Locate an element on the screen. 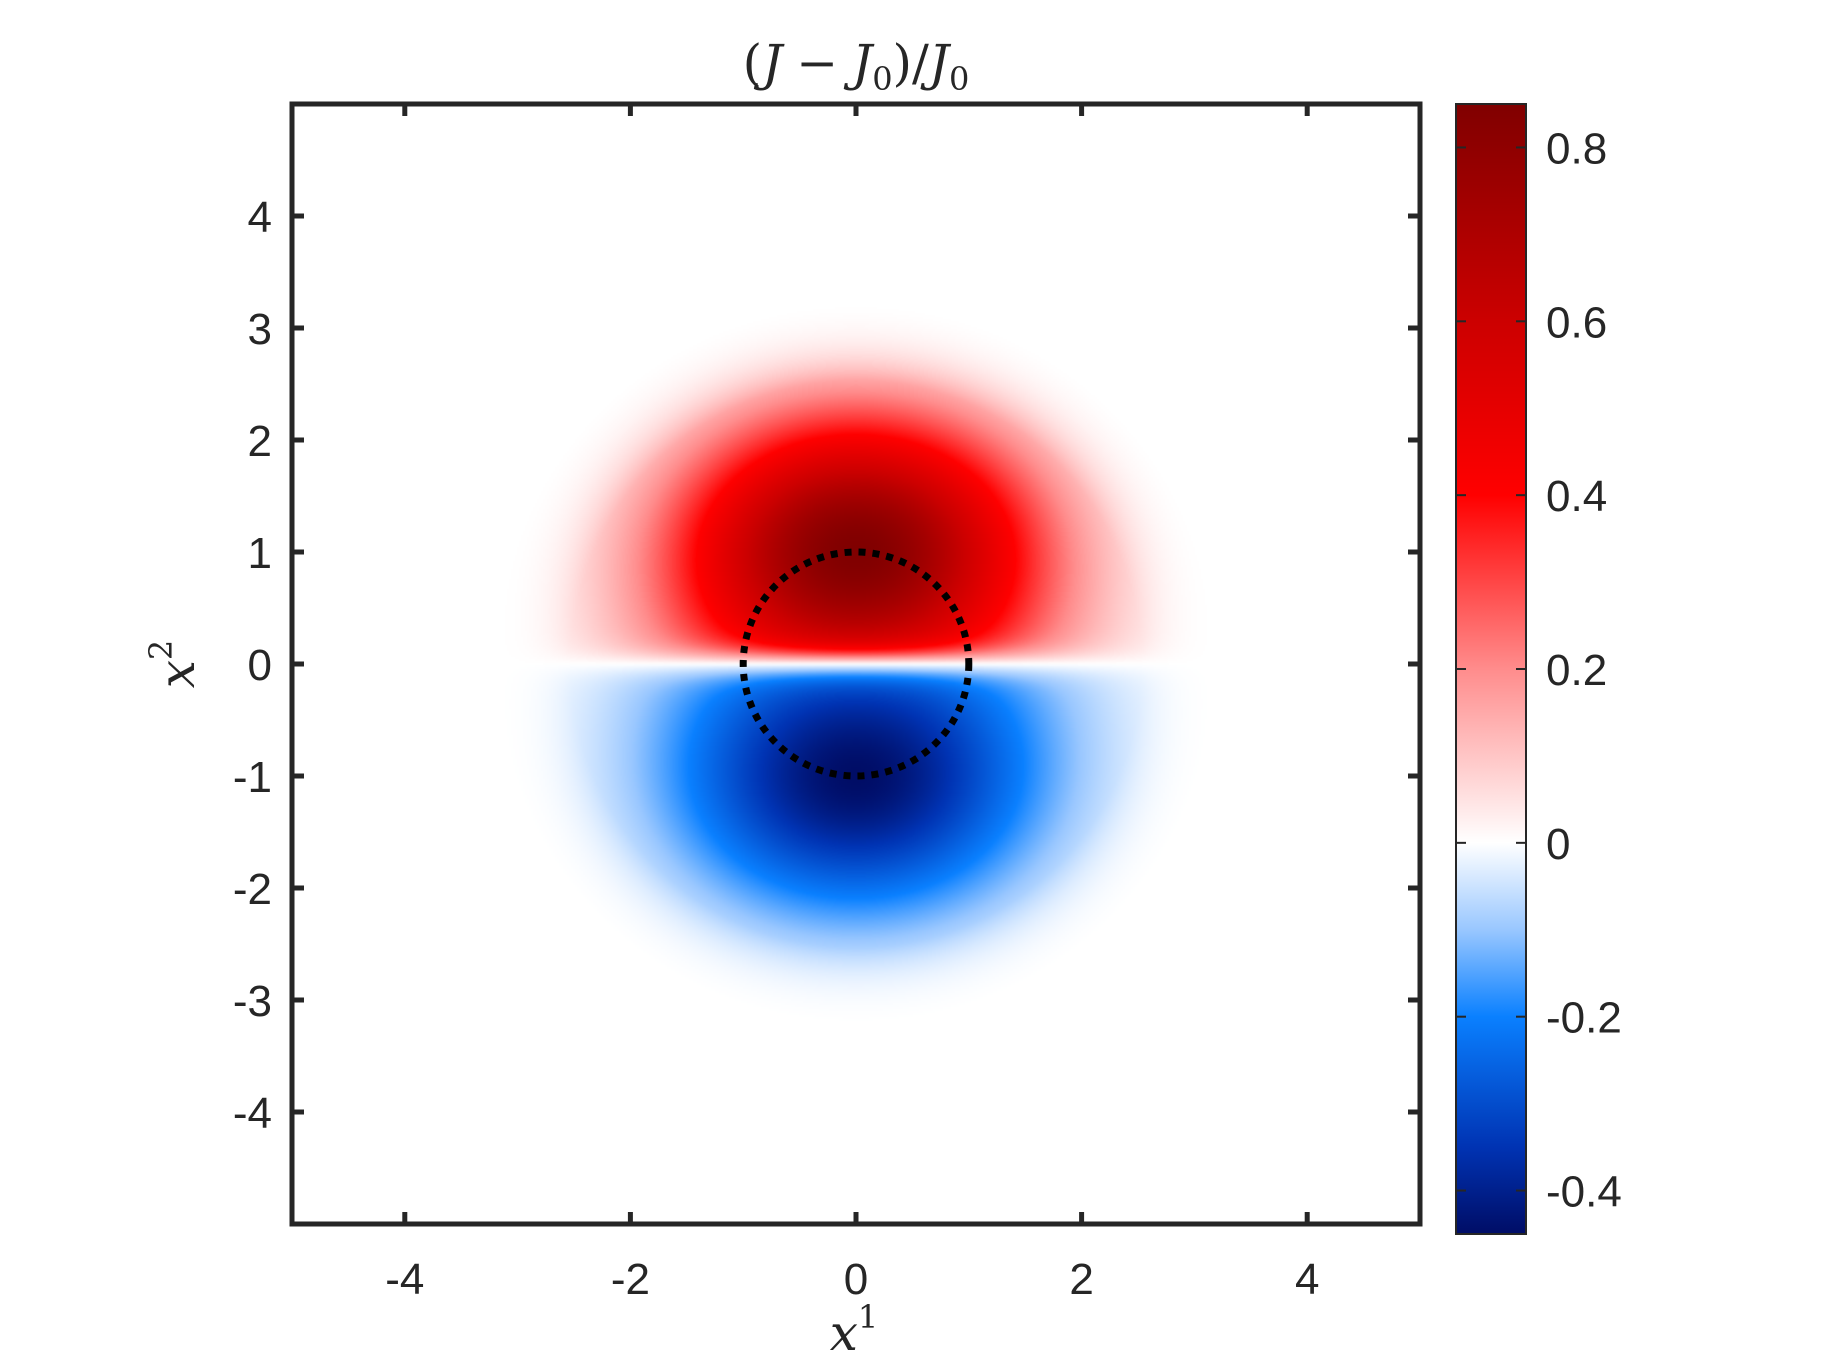 The height and width of the screenshot is (1370, 1827). colorbar-tick-label: 0 is located at coordinates (1558, 844).